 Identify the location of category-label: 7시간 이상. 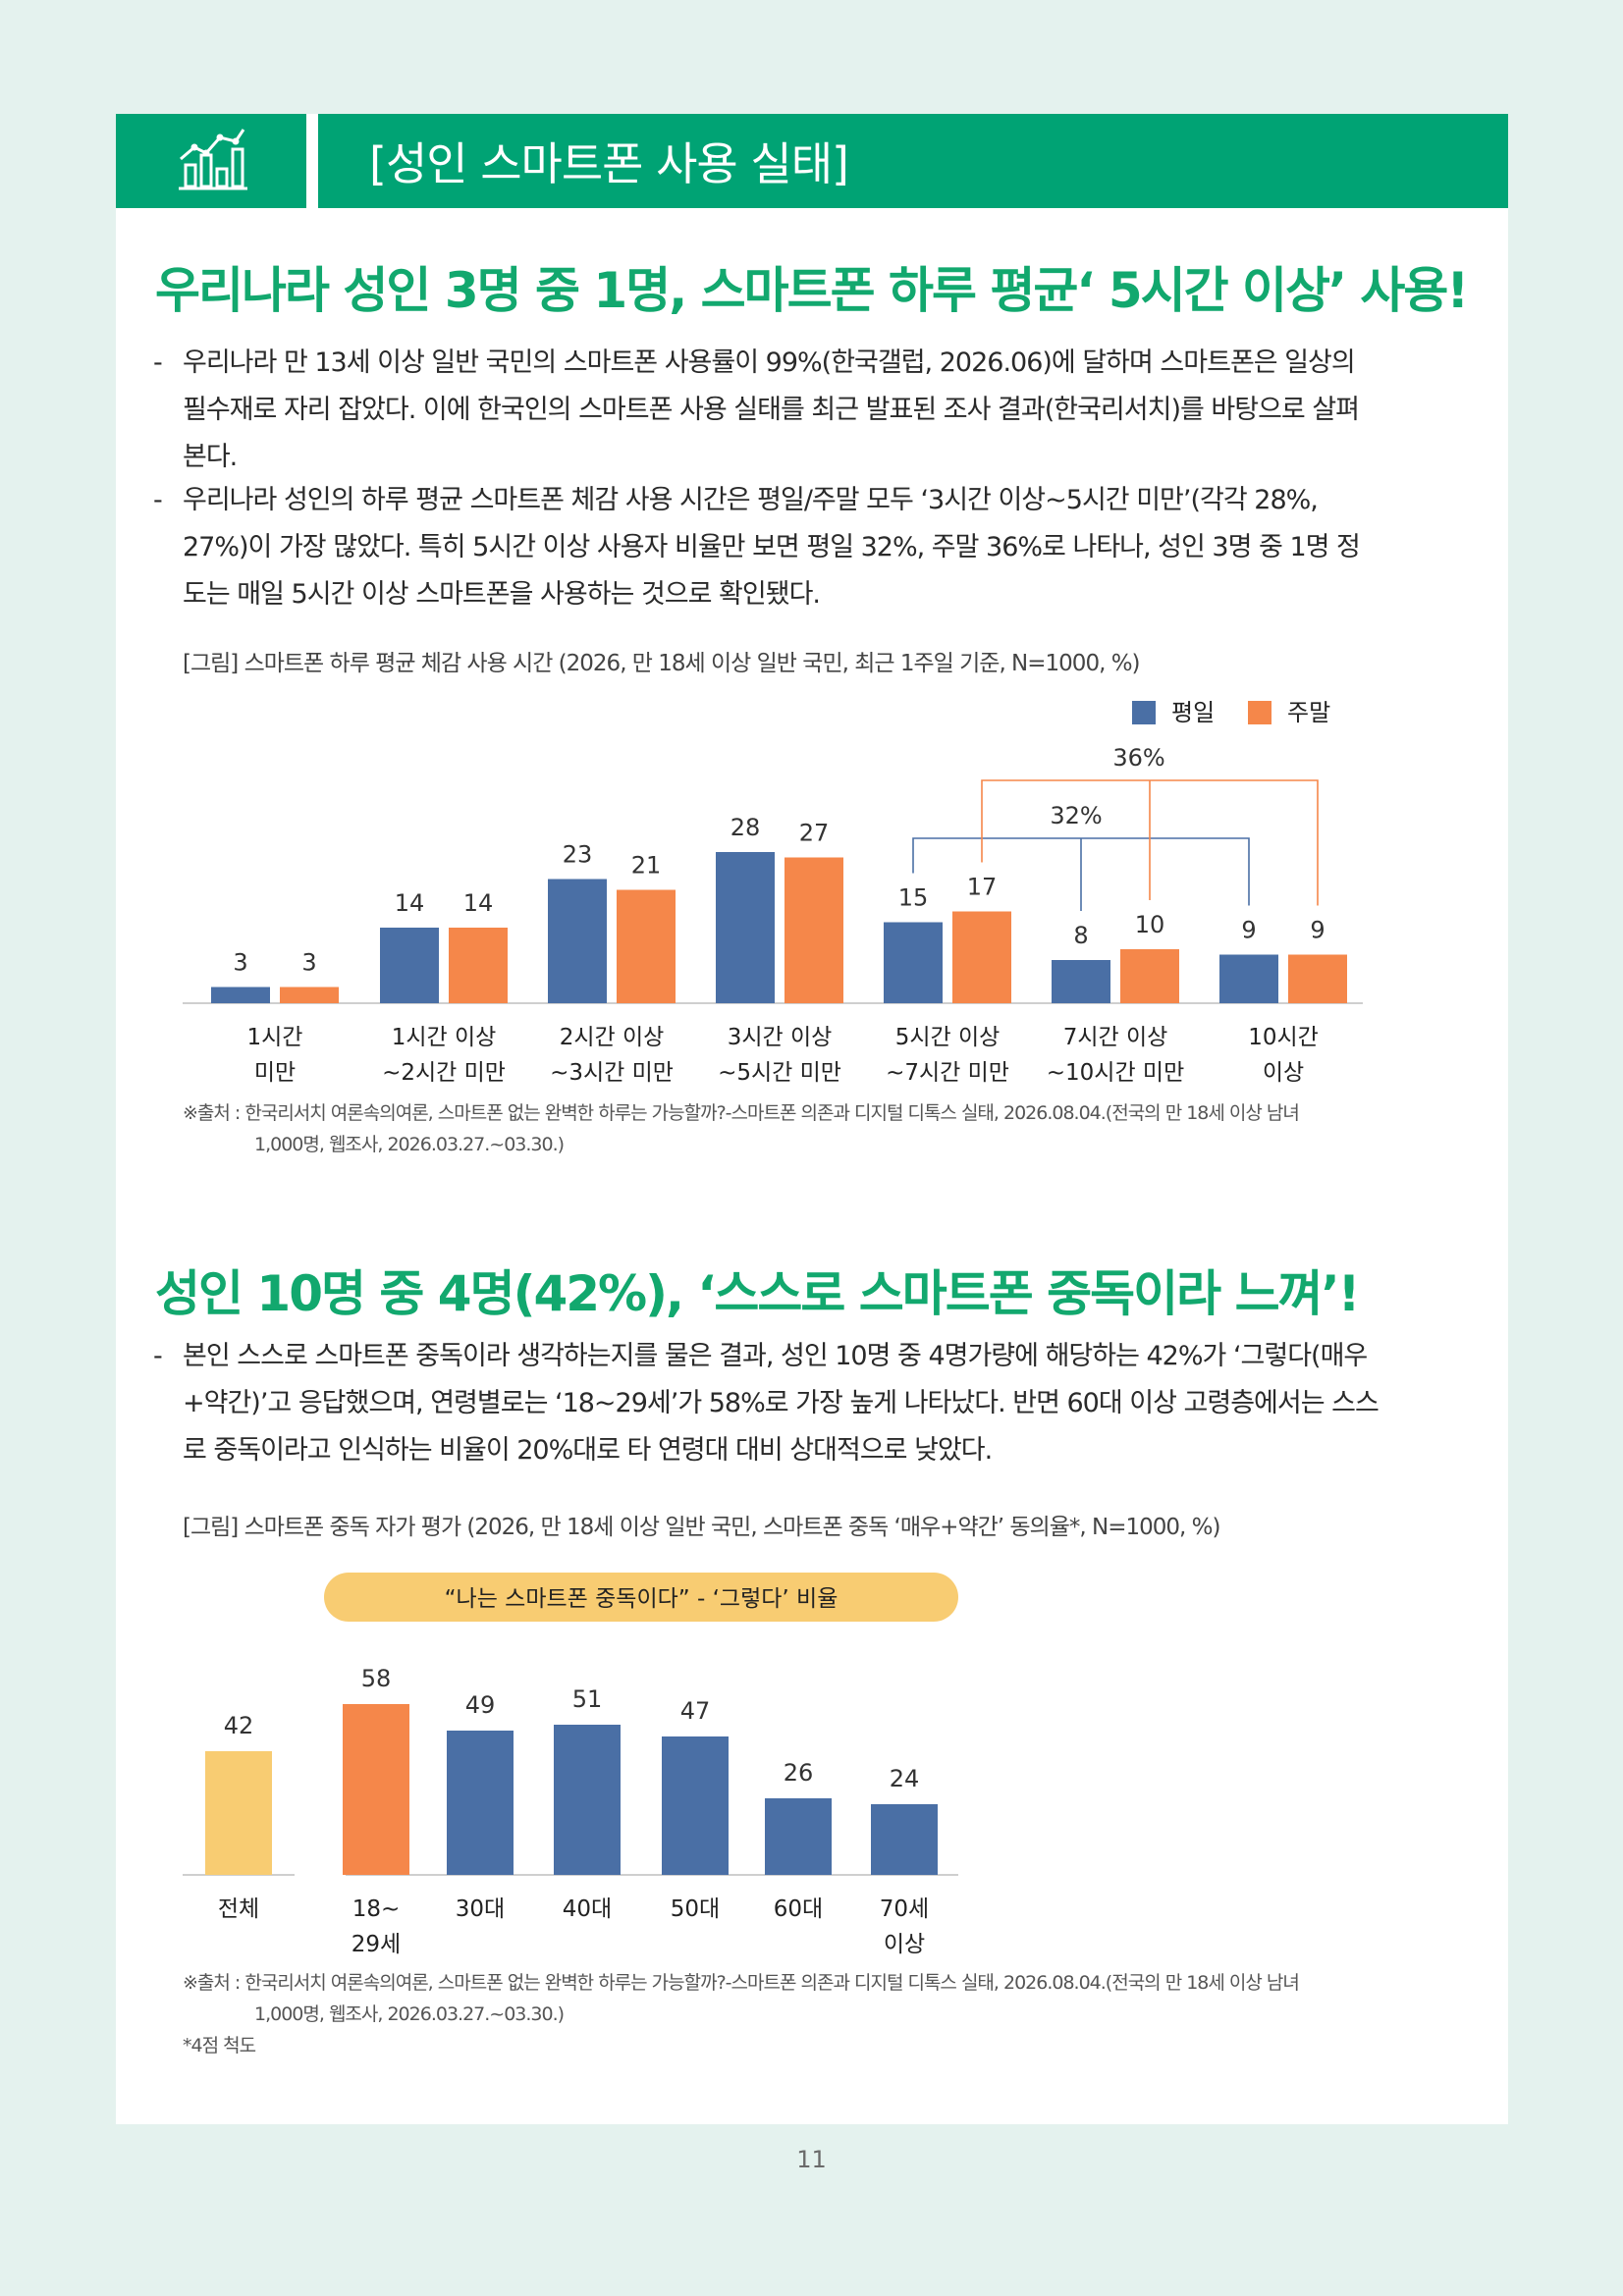
(1115, 1038).